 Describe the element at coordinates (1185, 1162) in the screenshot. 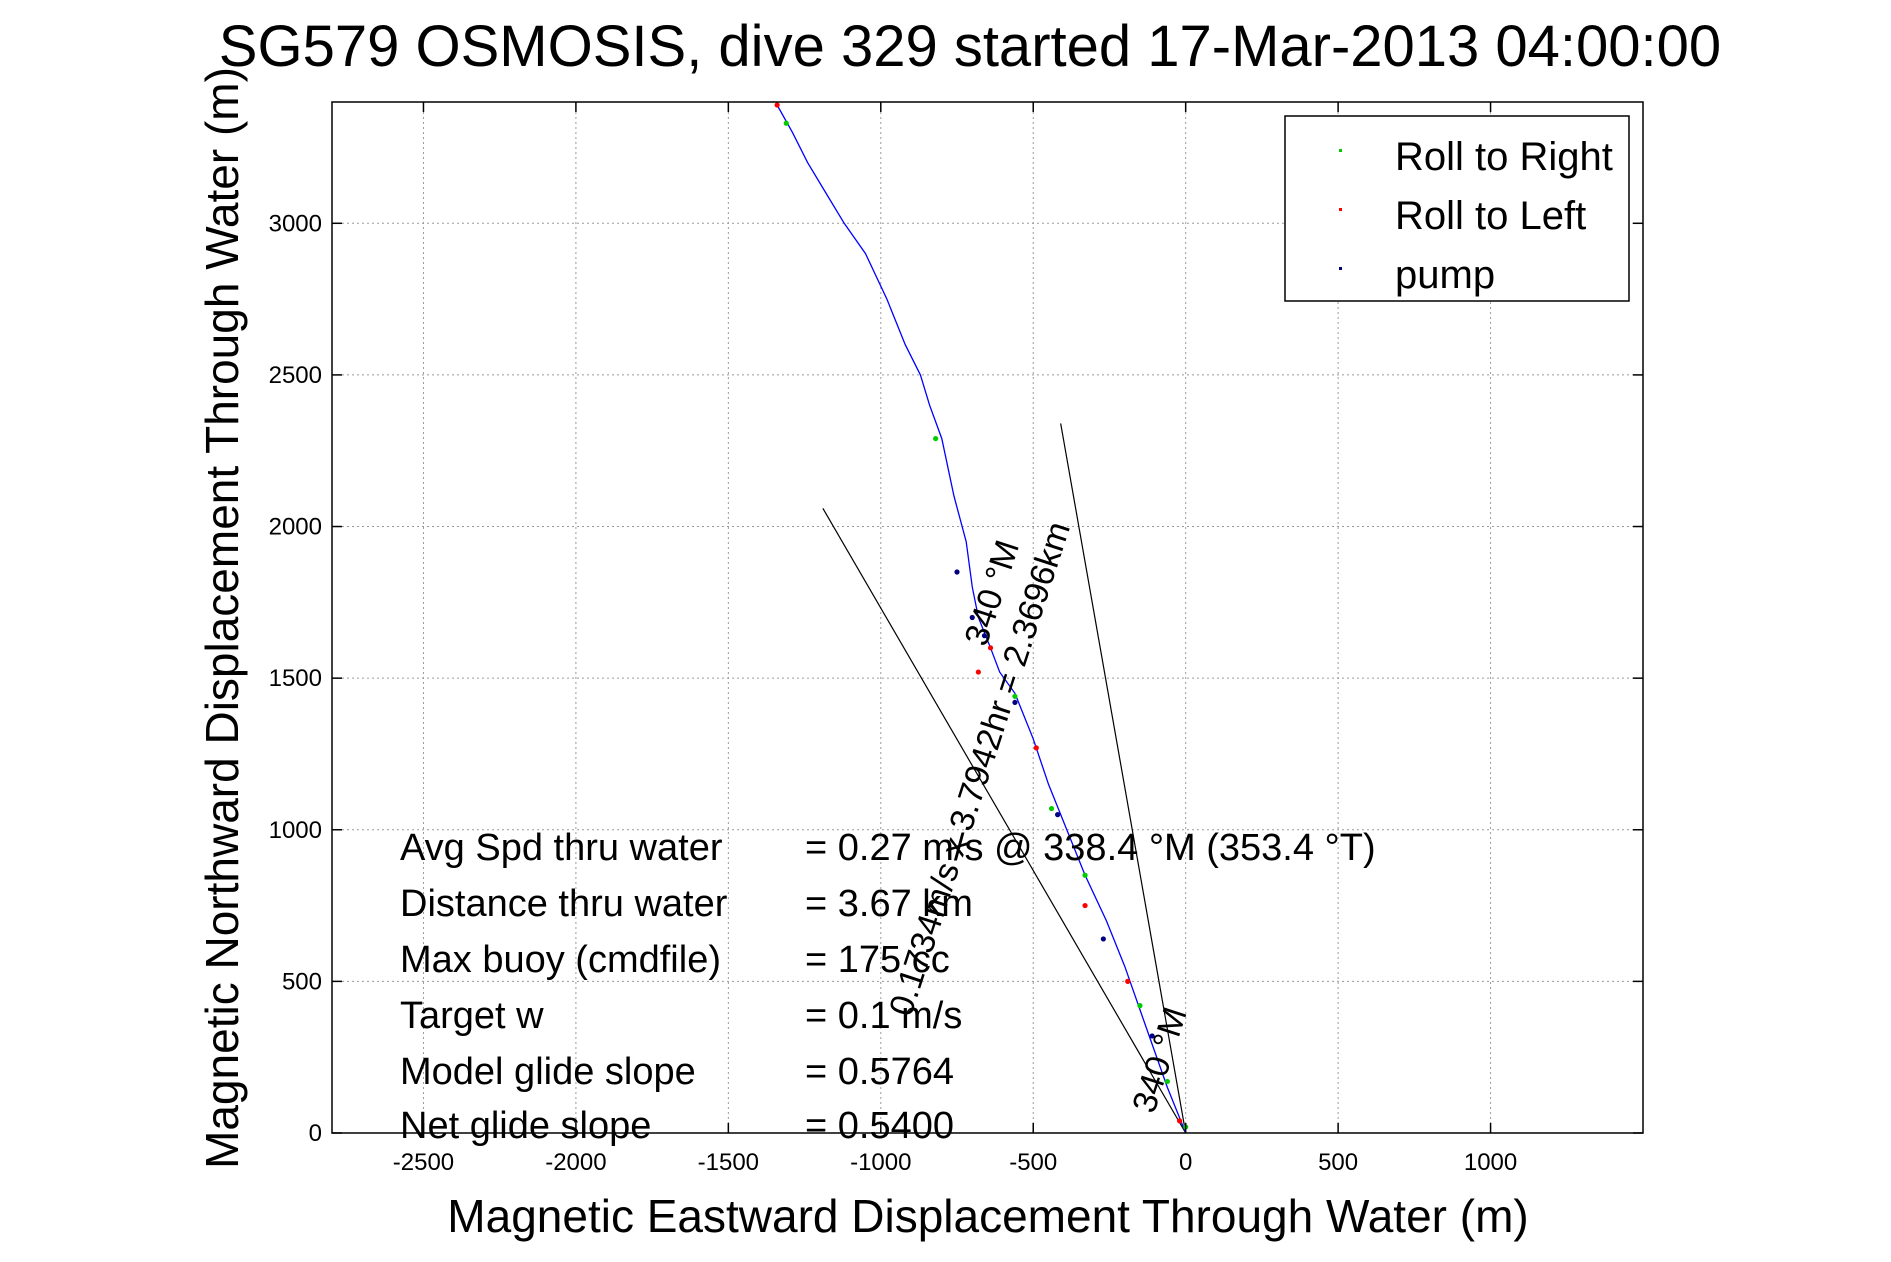

I see `x-tick-label: 0` at that location.